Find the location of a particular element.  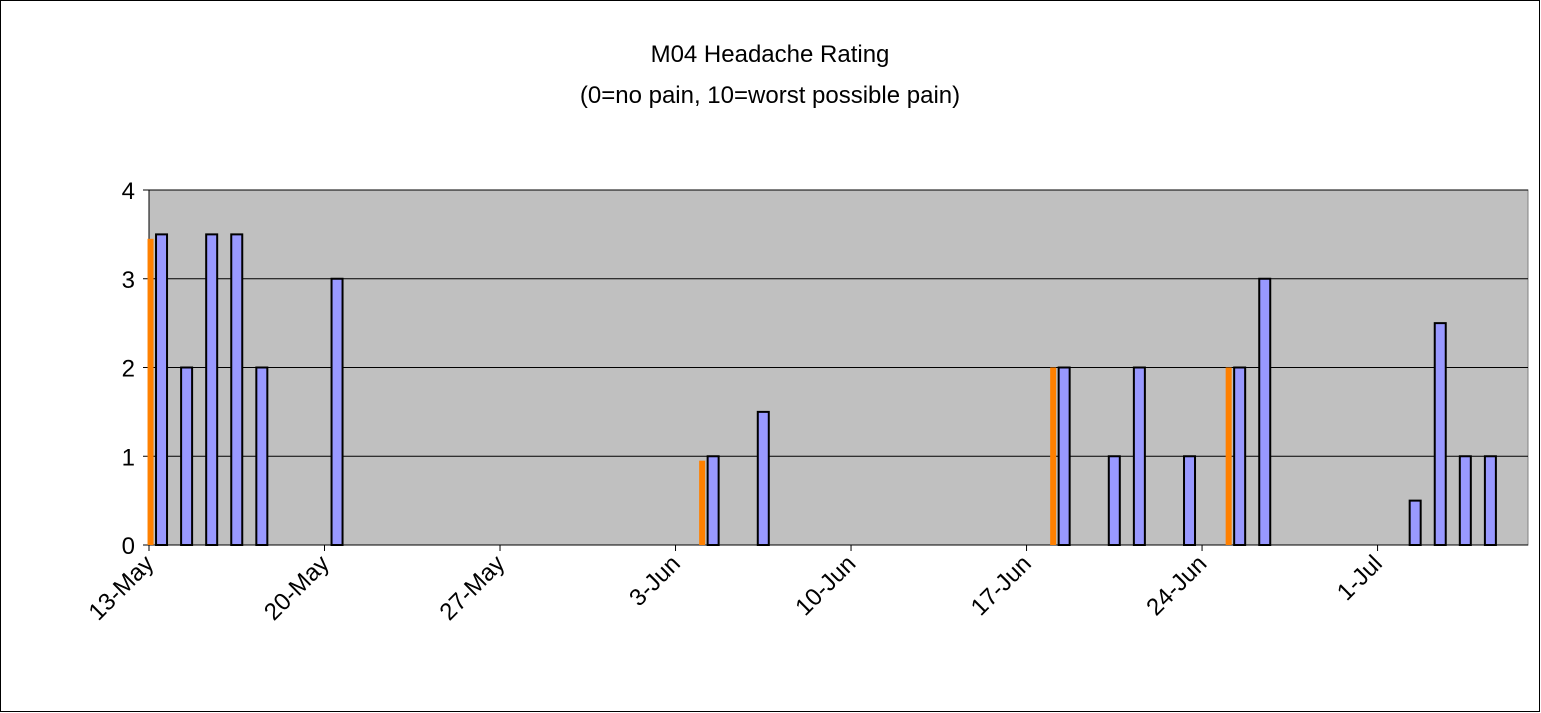

chart-subtitle: (0=no pain, 10=worst possible pain) is located at coordinates (770, 95).